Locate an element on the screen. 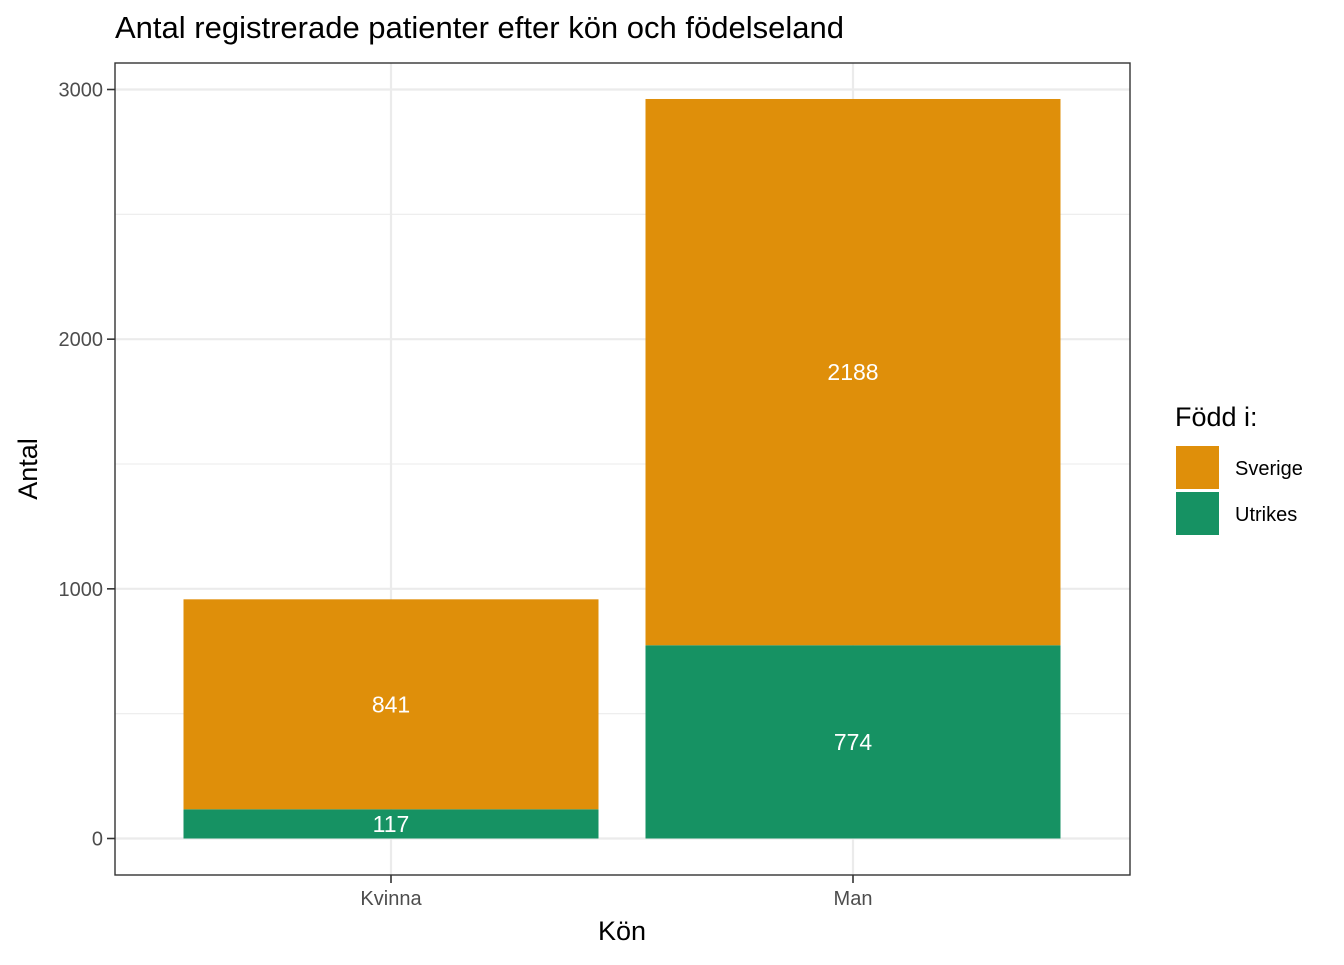 This screenshot has width=1344, height=965. bar-value-label: 774 is located at coordinates (853, 742).